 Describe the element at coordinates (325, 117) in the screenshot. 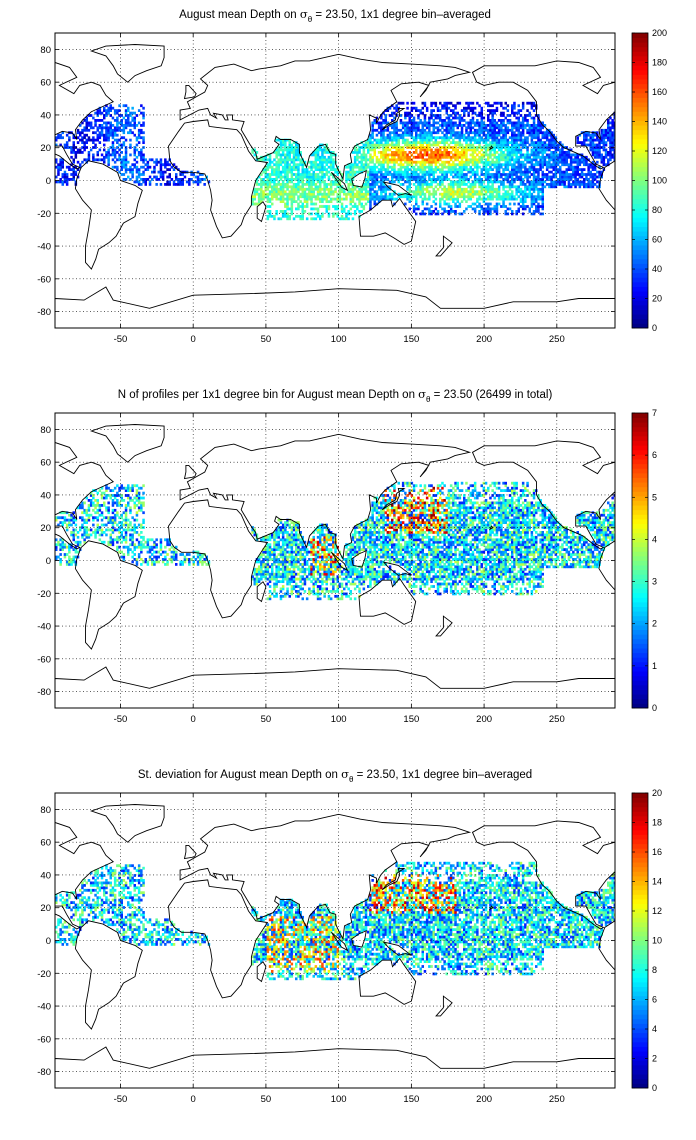

I see `coastline` at that location.